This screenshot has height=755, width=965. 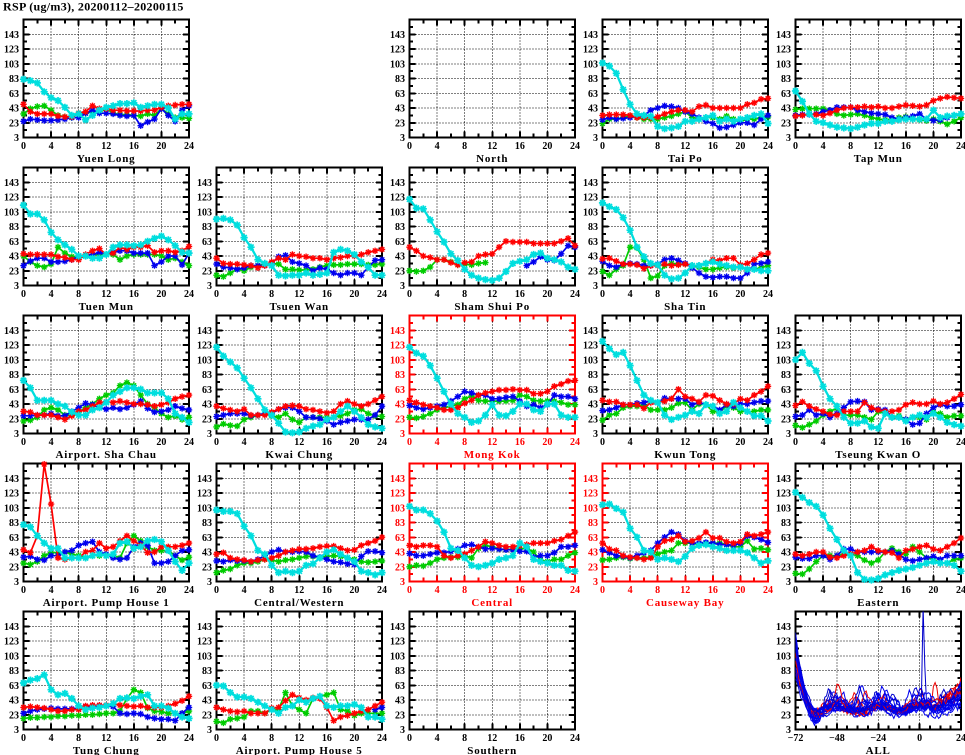 What do you see at coordinates (685, 307) in the screenshot?
I see `svg-text: Sha Tin` at bounding box center [685, 307].